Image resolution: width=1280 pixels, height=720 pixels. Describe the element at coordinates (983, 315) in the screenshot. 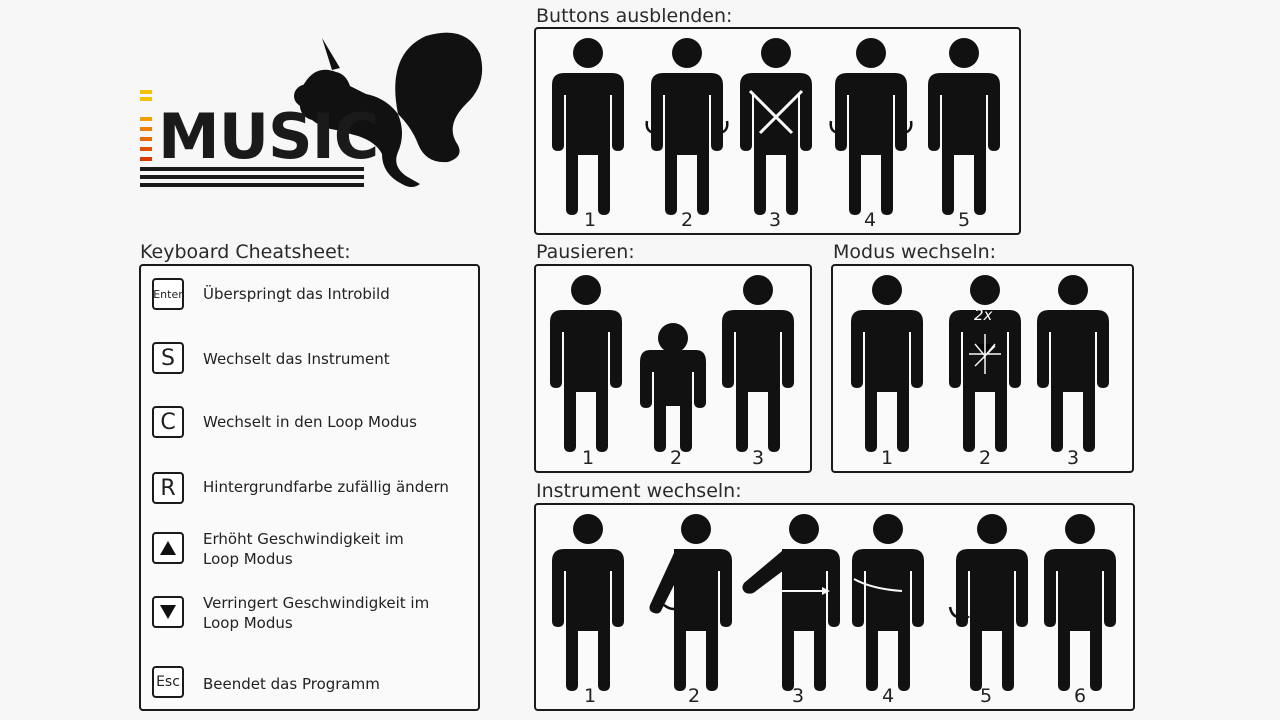

I see `double-clap-badge: 2x` at that location.